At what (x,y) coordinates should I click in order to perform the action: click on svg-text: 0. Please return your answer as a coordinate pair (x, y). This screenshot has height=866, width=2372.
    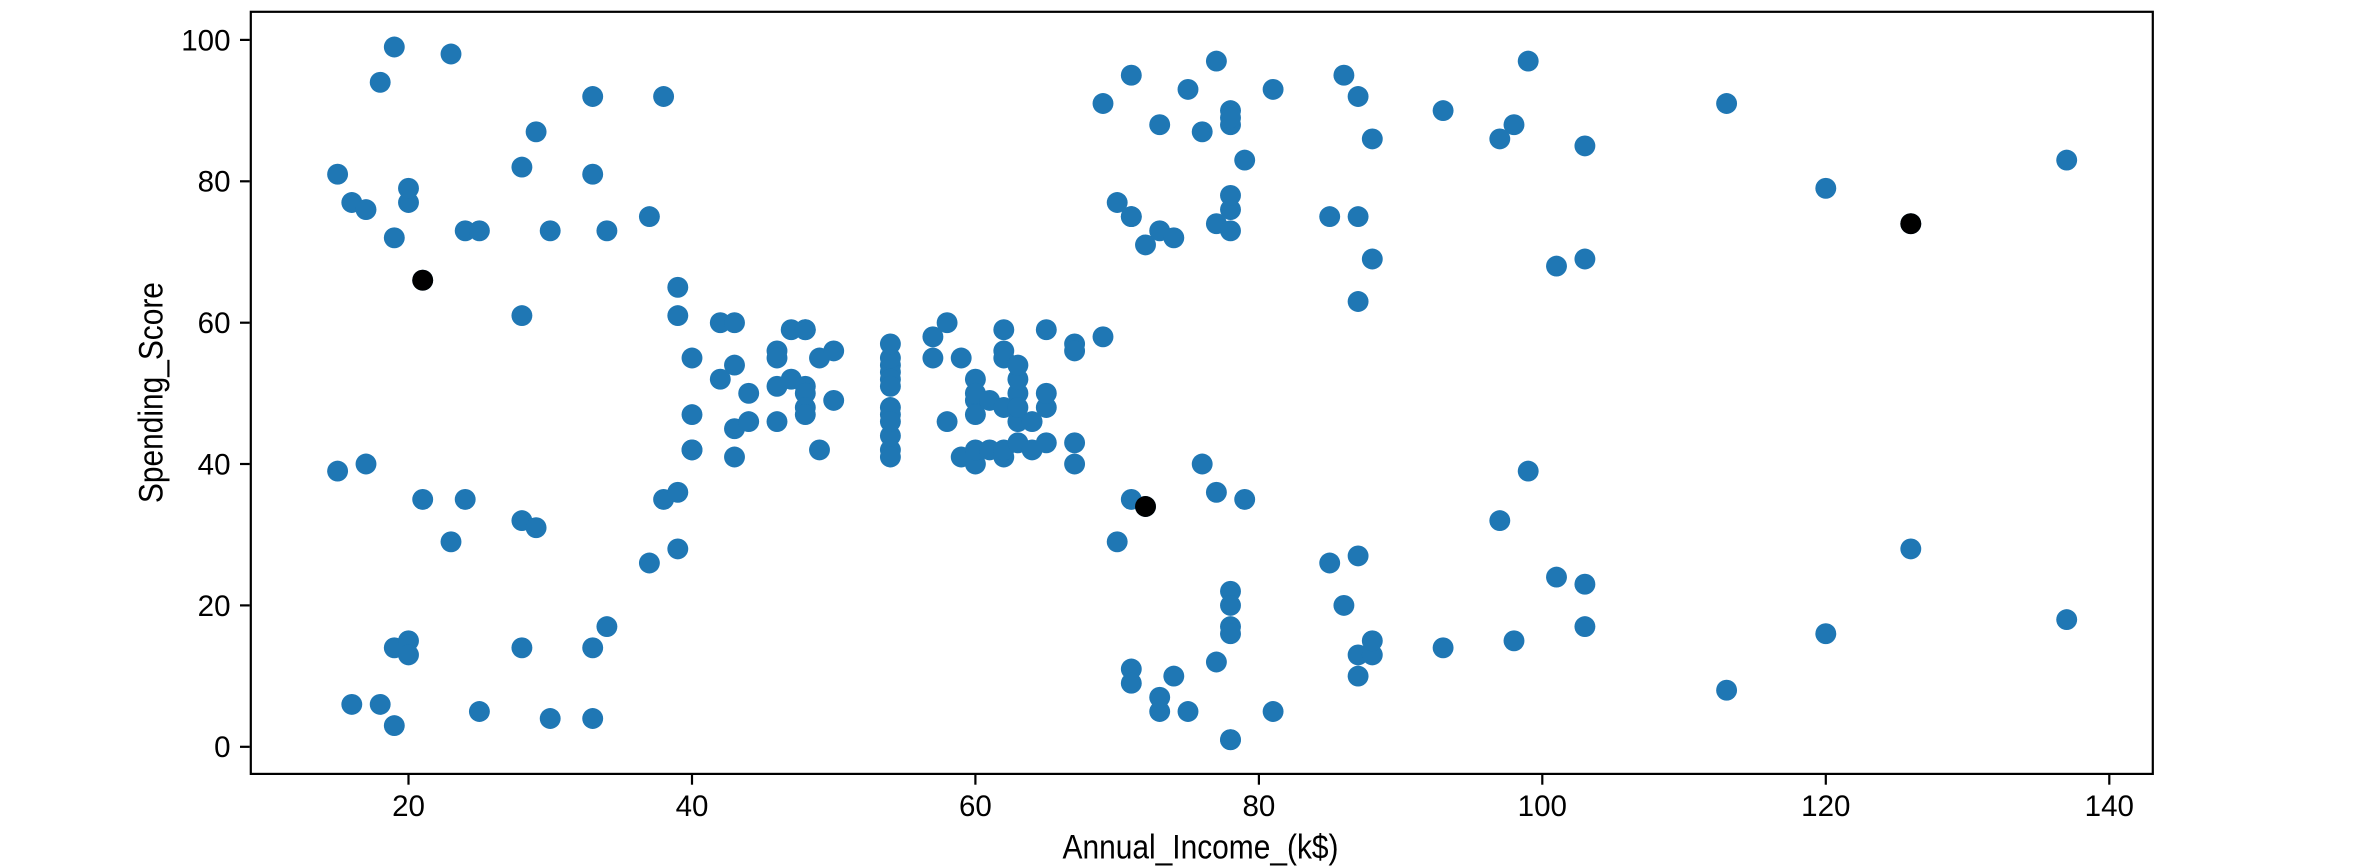
    Looking at the image, I should click on (222, 747).